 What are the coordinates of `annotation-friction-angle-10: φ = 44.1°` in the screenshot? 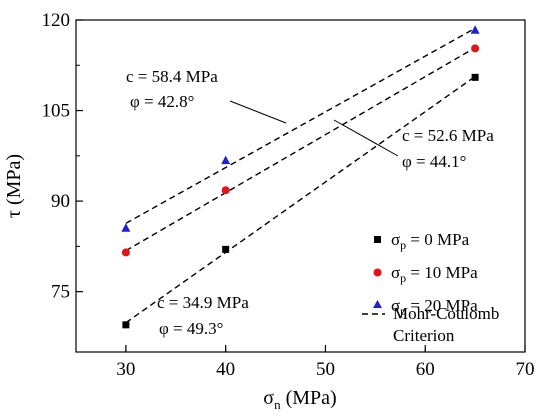 It's located at (434, 161).